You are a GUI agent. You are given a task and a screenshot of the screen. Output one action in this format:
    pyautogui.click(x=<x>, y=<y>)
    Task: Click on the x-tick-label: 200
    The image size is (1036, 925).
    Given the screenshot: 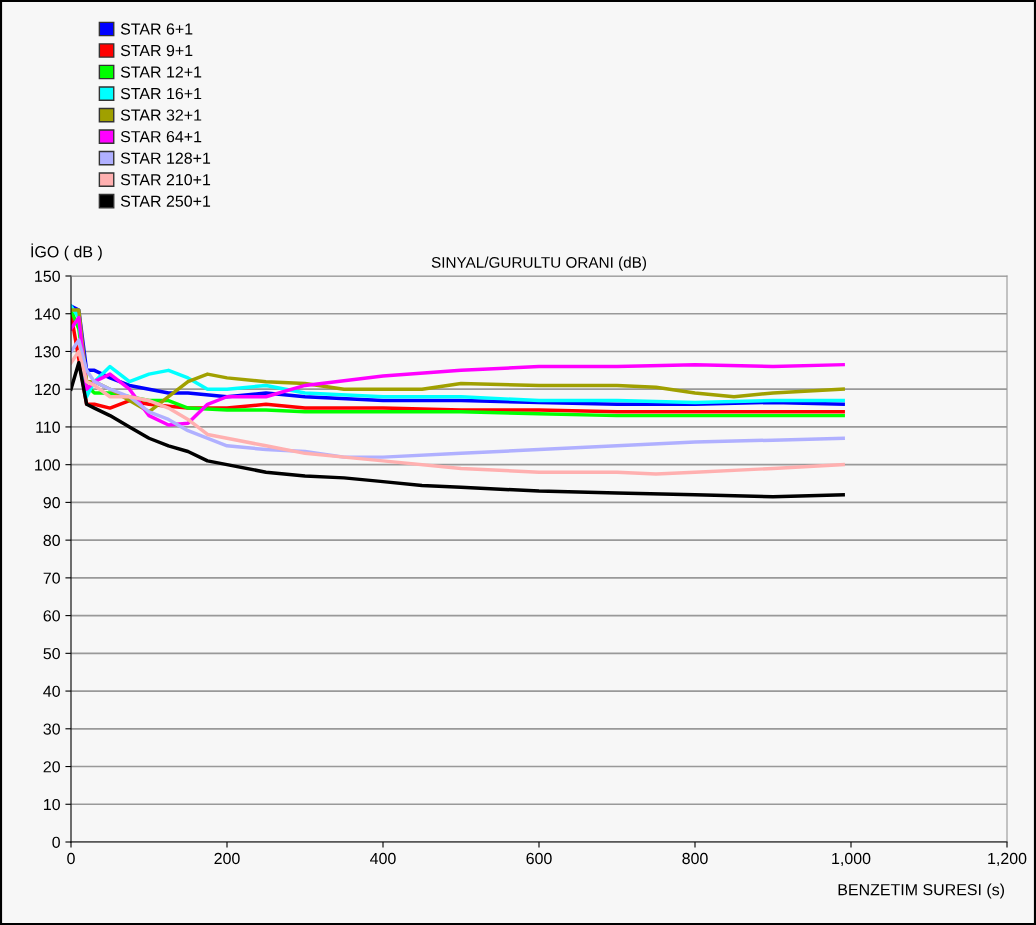 What is the action you would take?
    pyautogui.click(x=227, y=858)
    